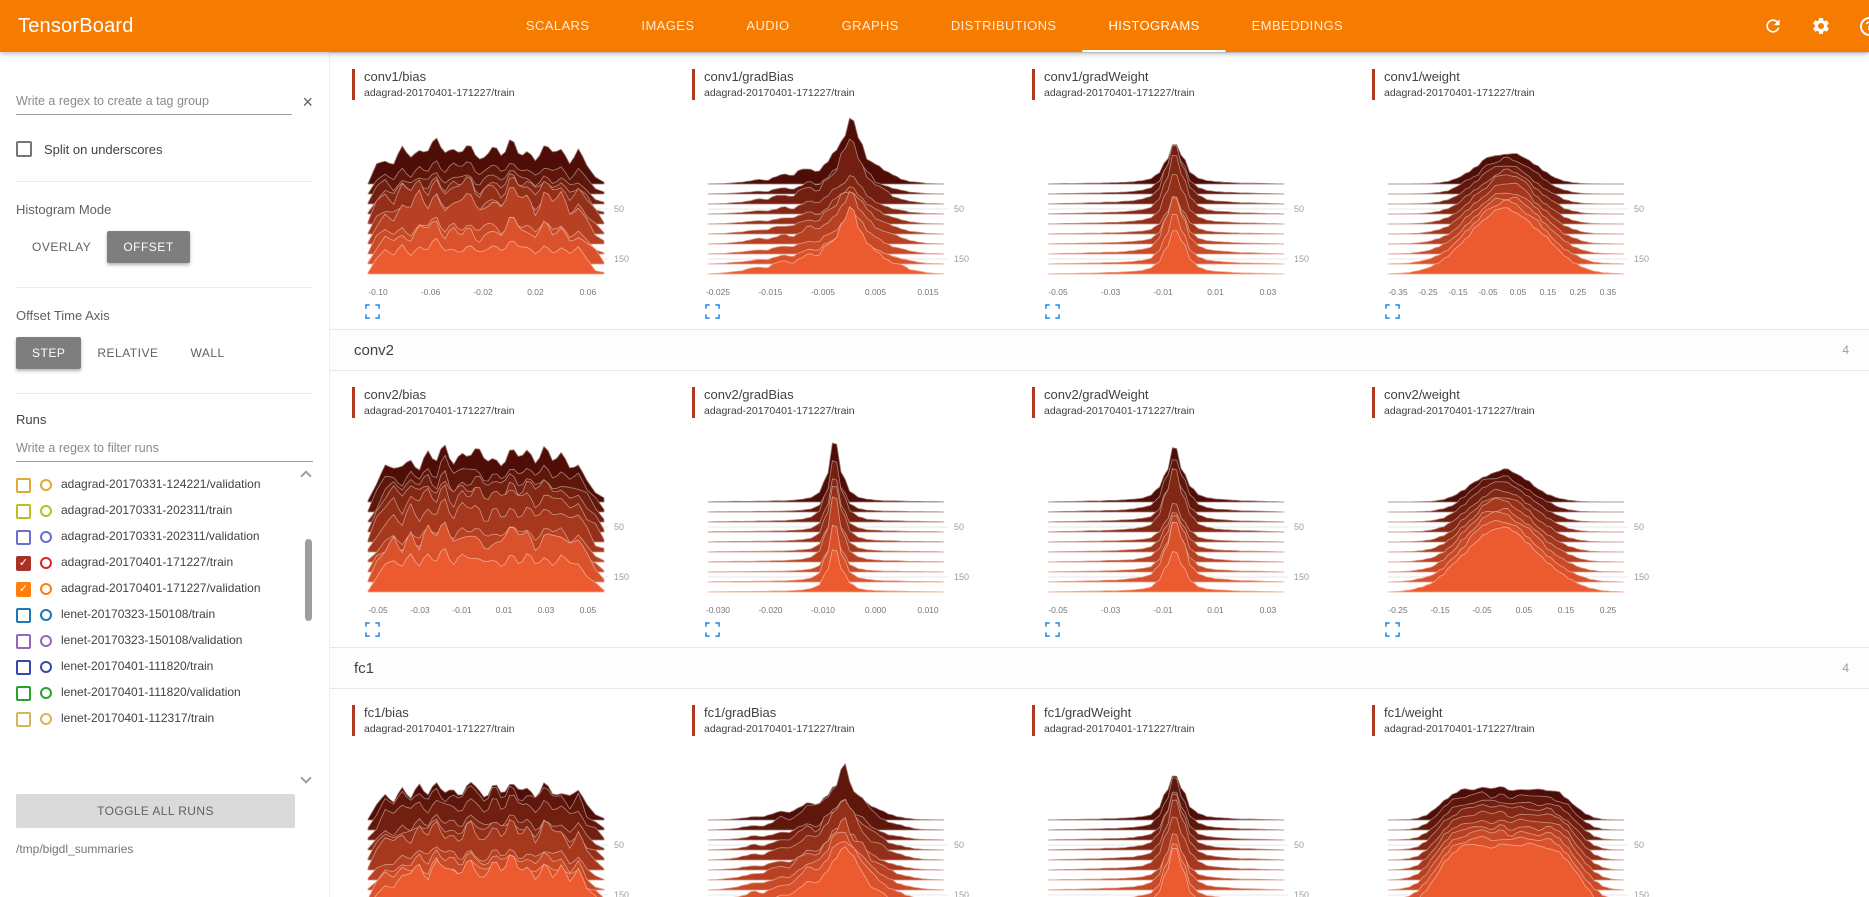 The image size is (1869, 897). Describe the element at coordinates (668, 25) in the screenshot. I see `tab-images: IMAGES` at that location.